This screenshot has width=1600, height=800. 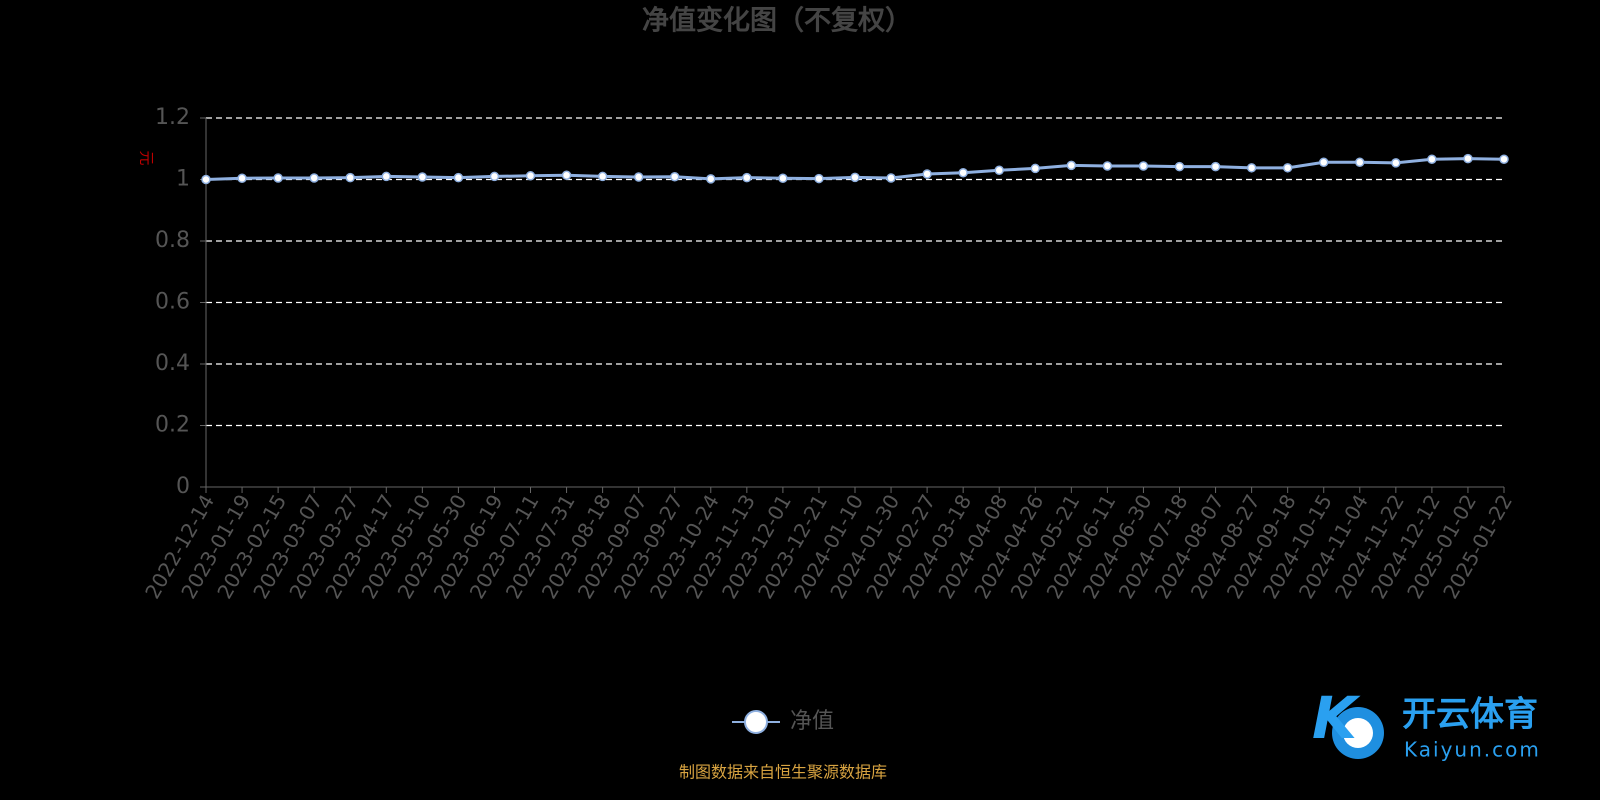 What do you see at coordinates (812, 721) in the screenshot?
I see `legend-label: 净值` at bounding box center [812, 721].